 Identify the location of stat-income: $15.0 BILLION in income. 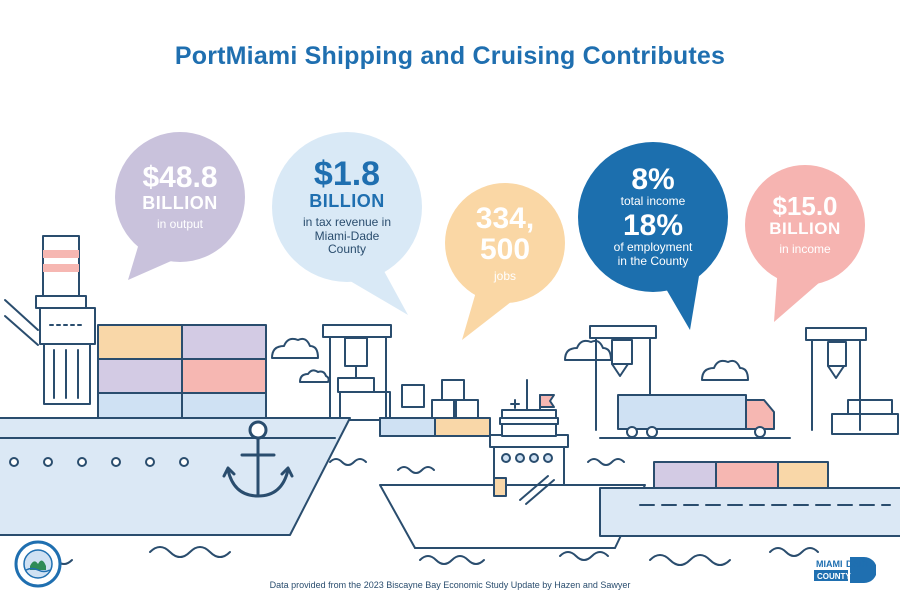
(805, 225).